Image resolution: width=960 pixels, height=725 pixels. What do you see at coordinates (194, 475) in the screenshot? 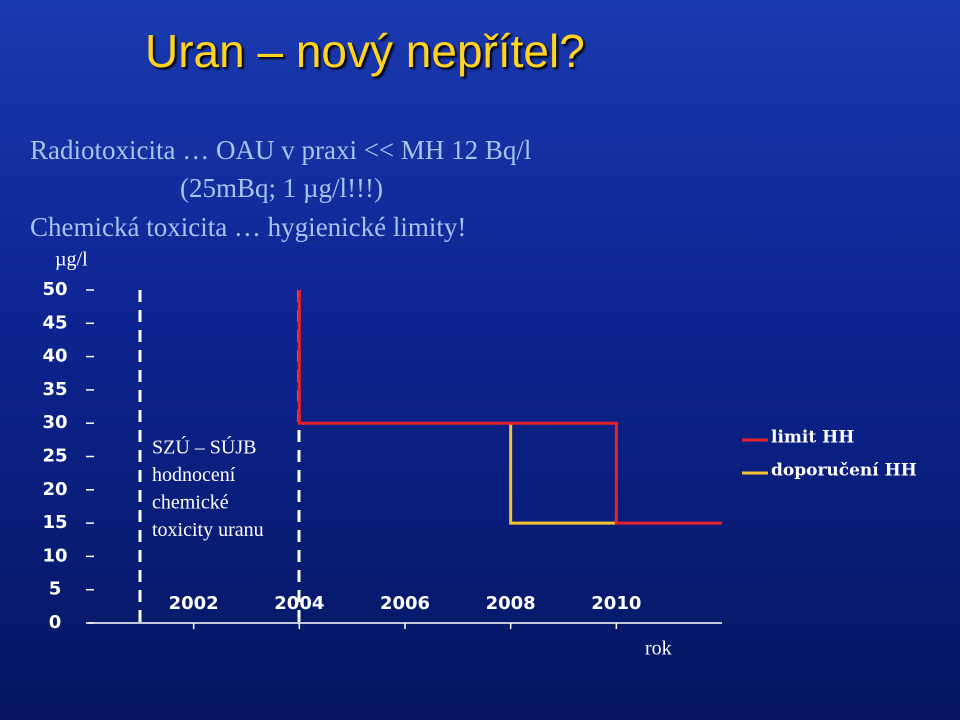
I see `annotation: hodnocení` at bounding box center [194, 475].